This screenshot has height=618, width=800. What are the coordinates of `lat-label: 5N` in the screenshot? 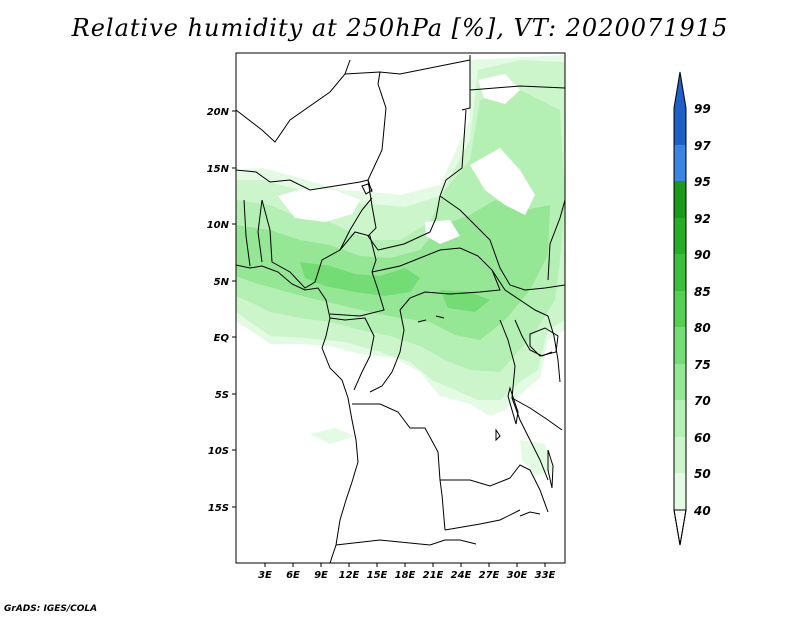 It's located at (222, 282).